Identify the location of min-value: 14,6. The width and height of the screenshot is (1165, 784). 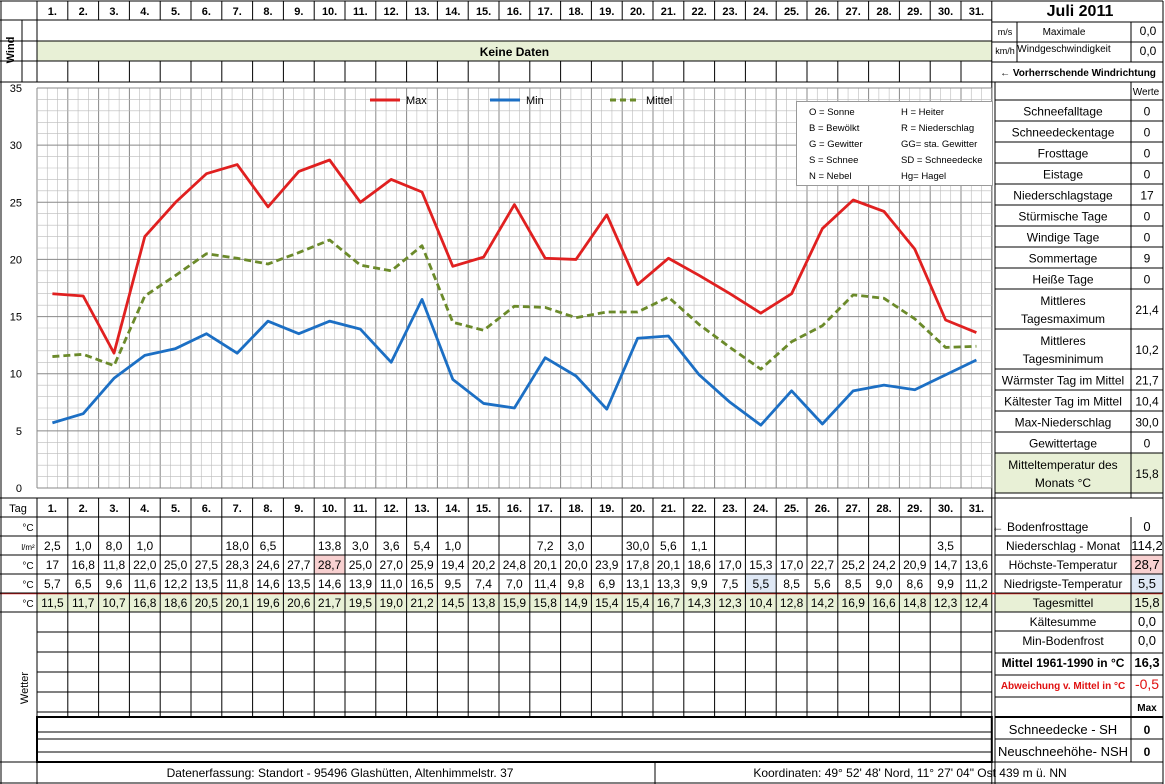
(268, 584).